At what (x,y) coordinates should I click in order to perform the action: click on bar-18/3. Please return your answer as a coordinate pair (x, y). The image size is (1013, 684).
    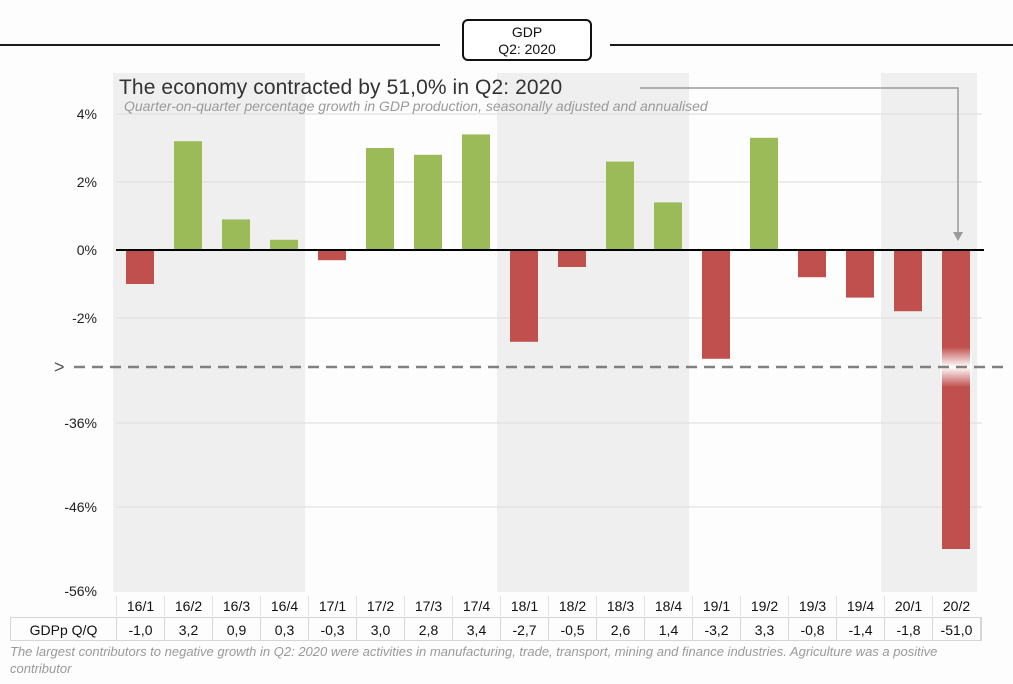
    Looking at the image, I should click on (620, 205).